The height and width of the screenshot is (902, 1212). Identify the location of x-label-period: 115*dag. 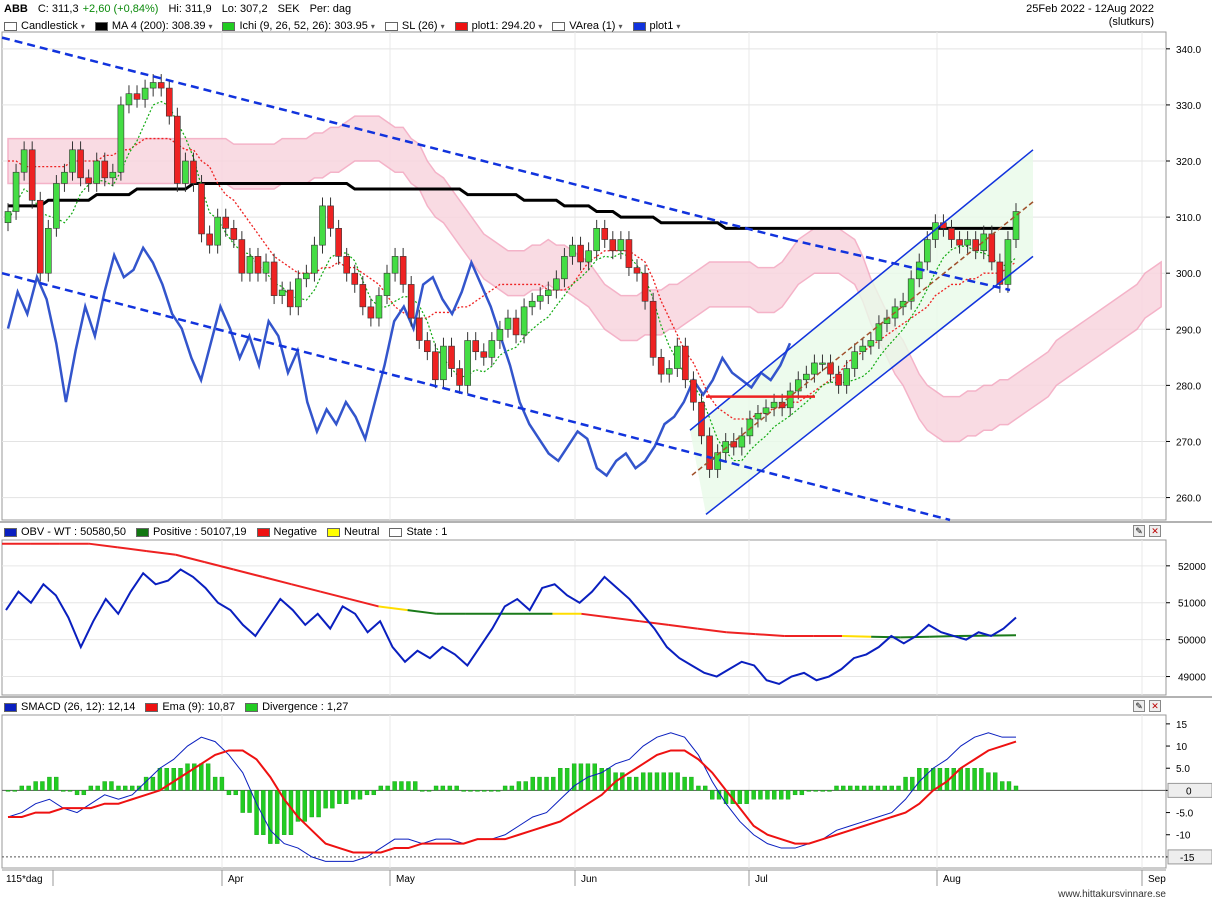
(24, 879).